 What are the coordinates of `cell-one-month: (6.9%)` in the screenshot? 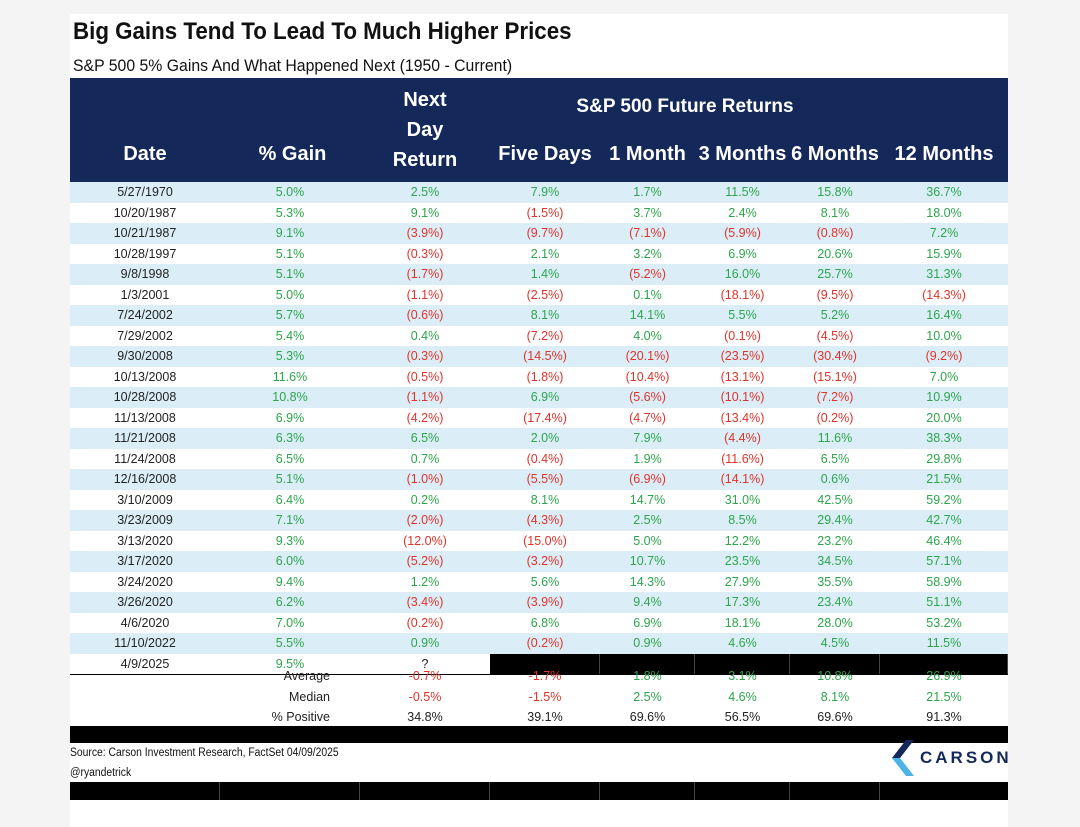 It's located at (647, 479).